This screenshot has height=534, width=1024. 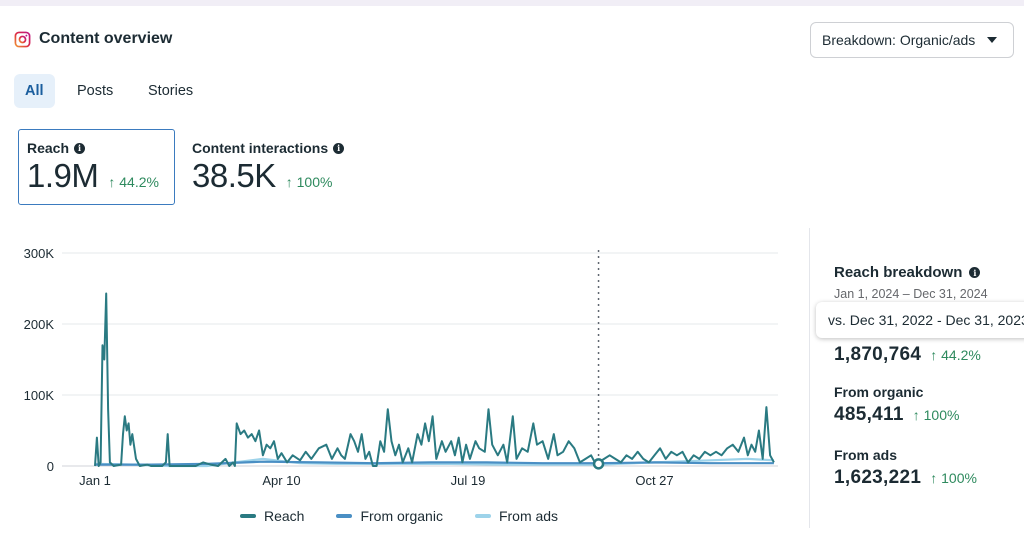 What do you see at coordinates (468, 480) in the screenshot?
I see `x-tick-label: Jul 19` at bounding box center [468, 480].